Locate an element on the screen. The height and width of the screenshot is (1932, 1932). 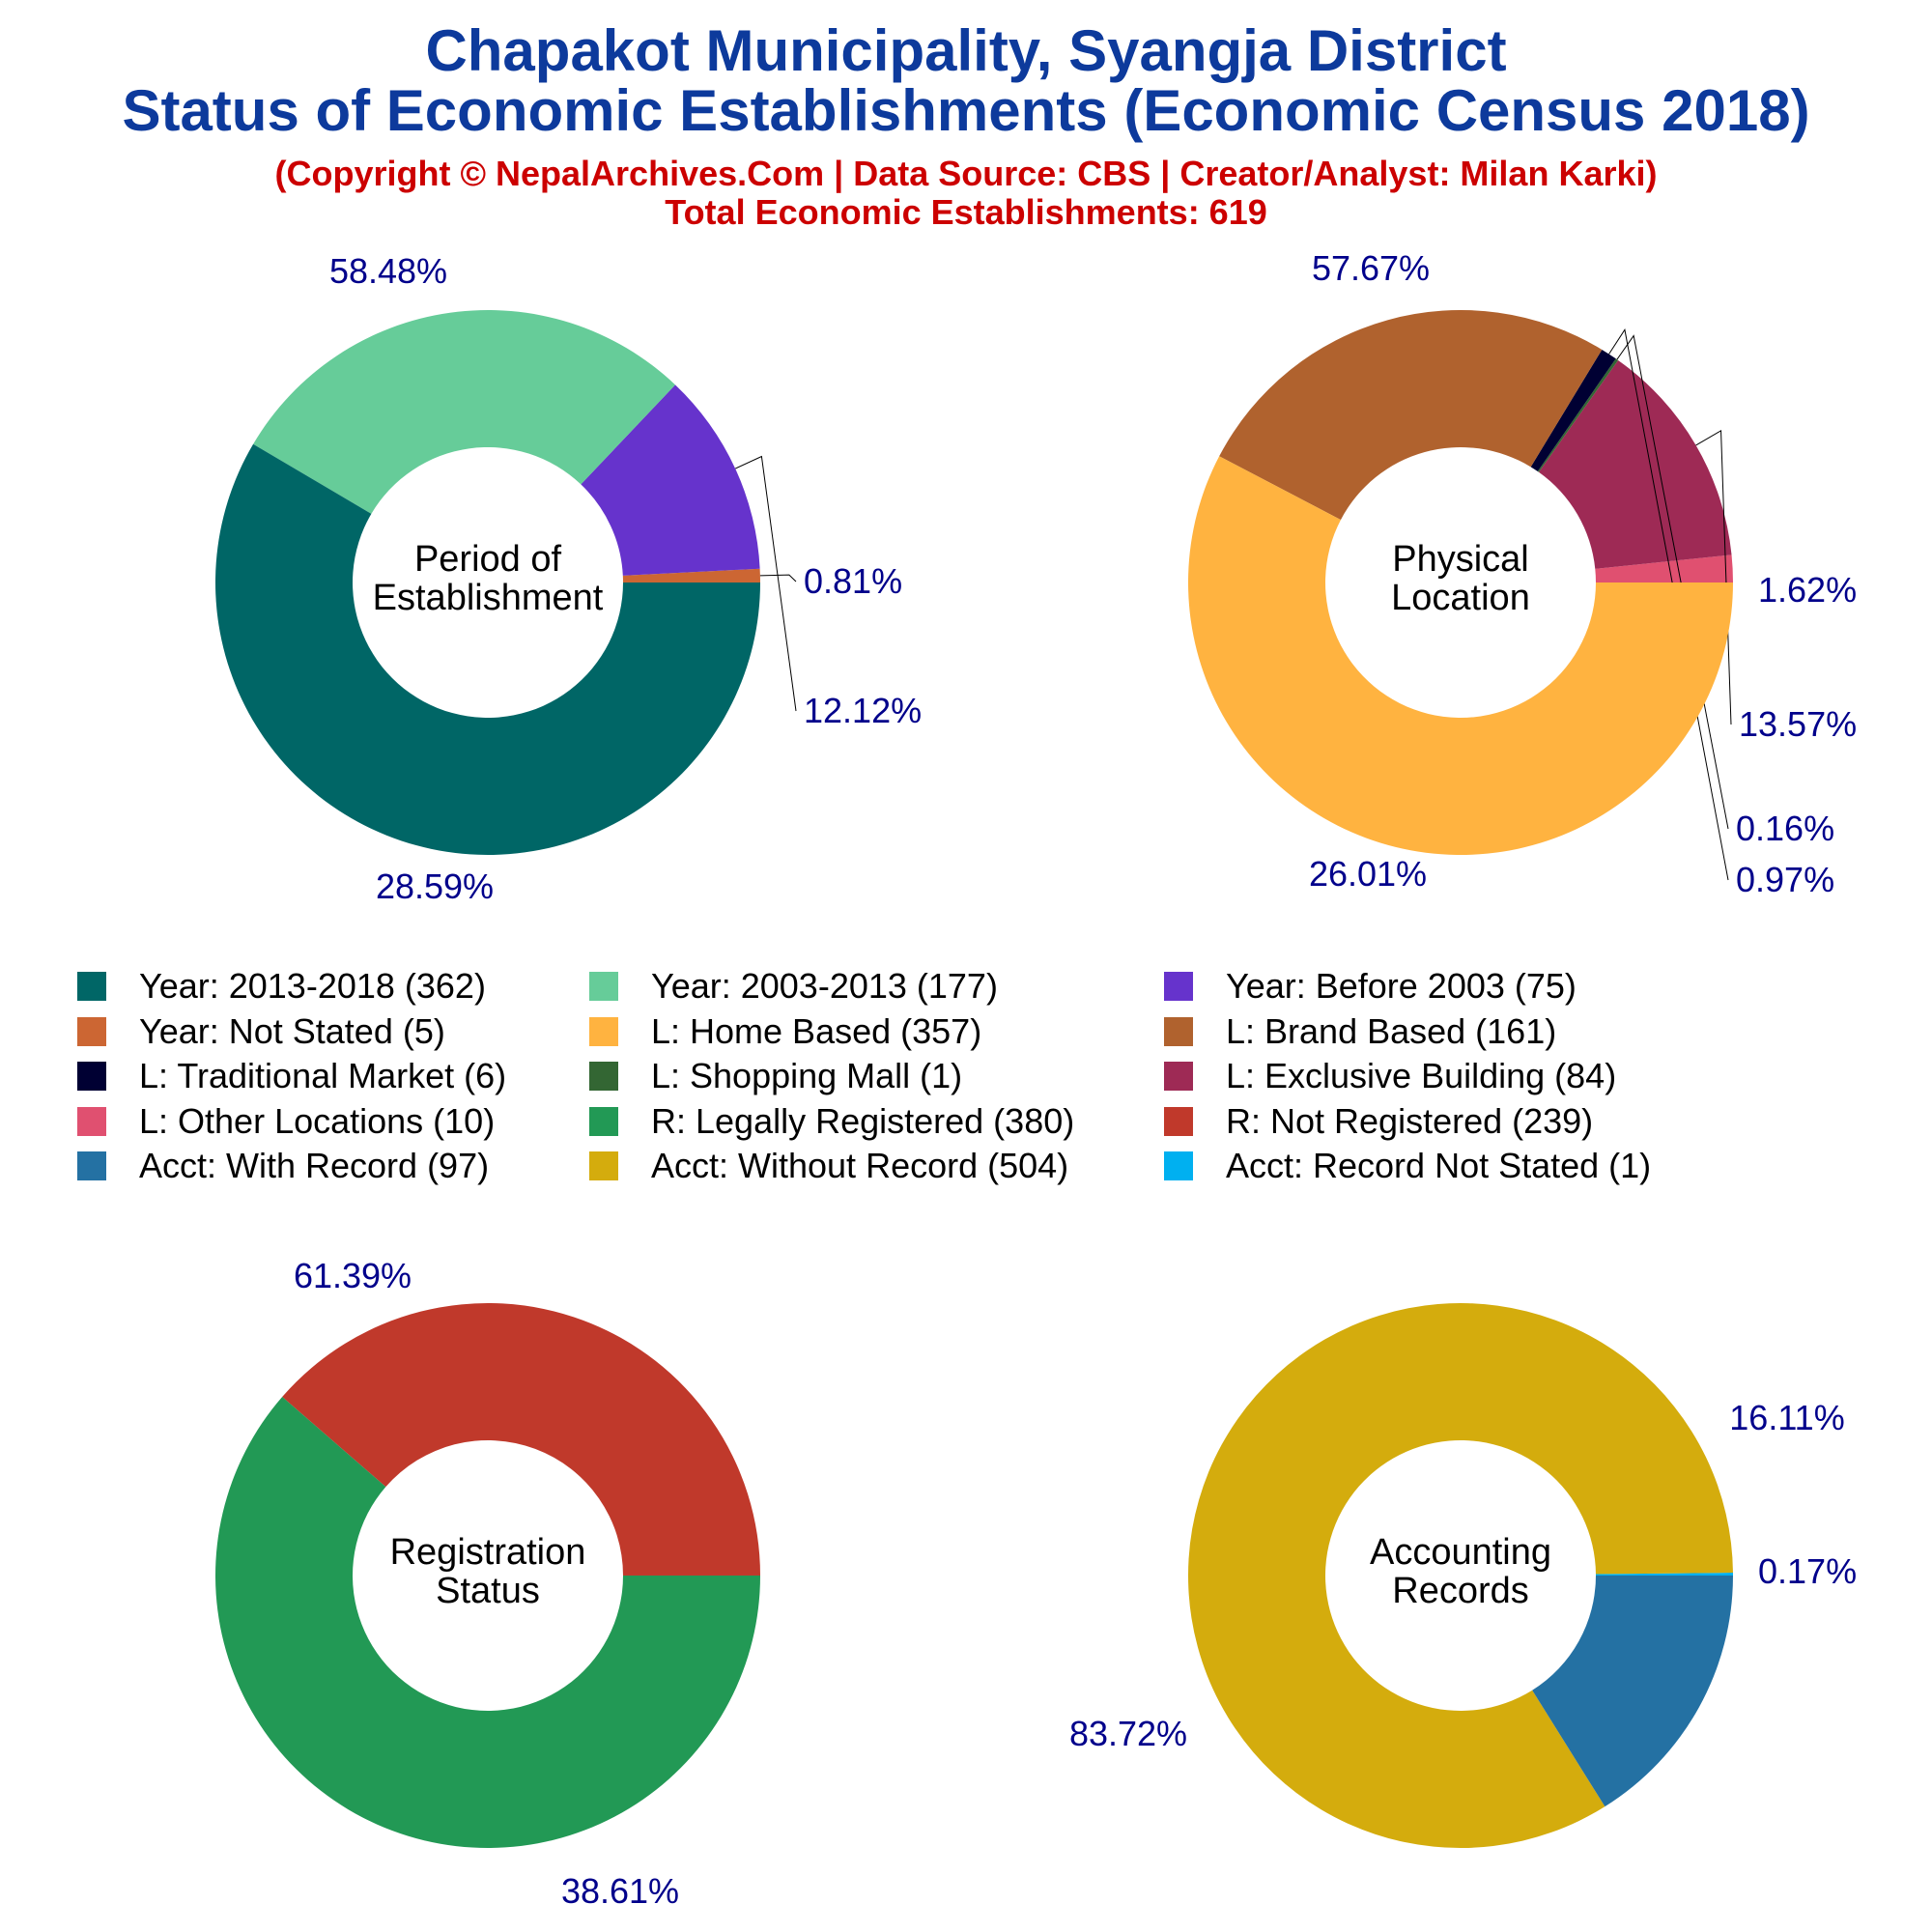
legend-item: L: Brand Based (161) is located at coordinates (1360, 1031).